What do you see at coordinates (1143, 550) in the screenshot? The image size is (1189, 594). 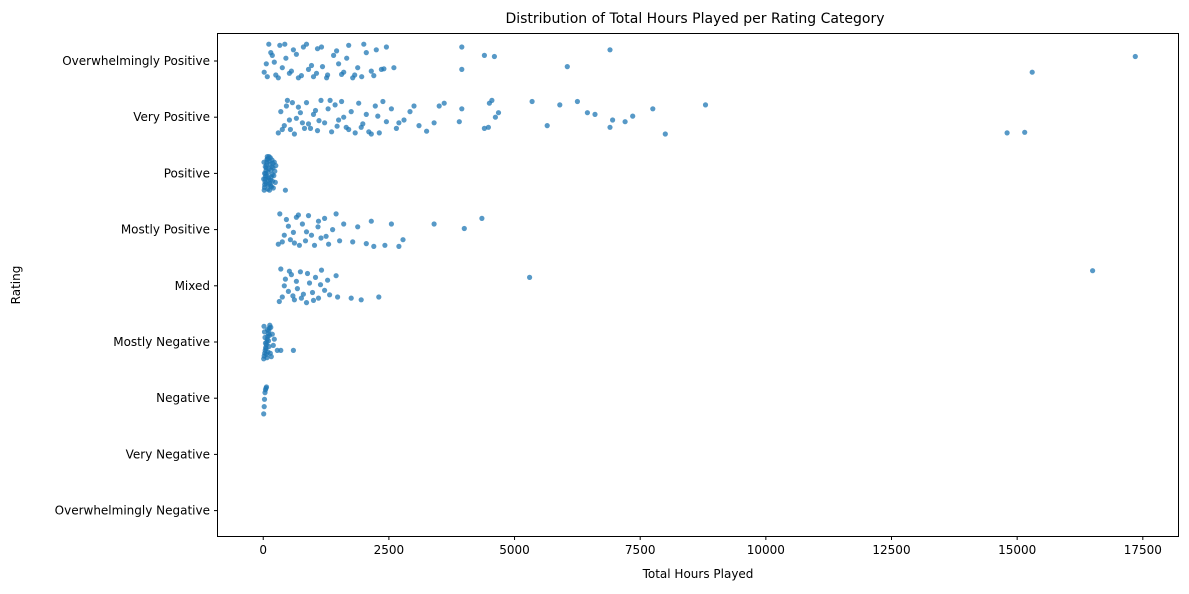 I see `x-tick-label: 17500` at bounding box center [1143, 550].